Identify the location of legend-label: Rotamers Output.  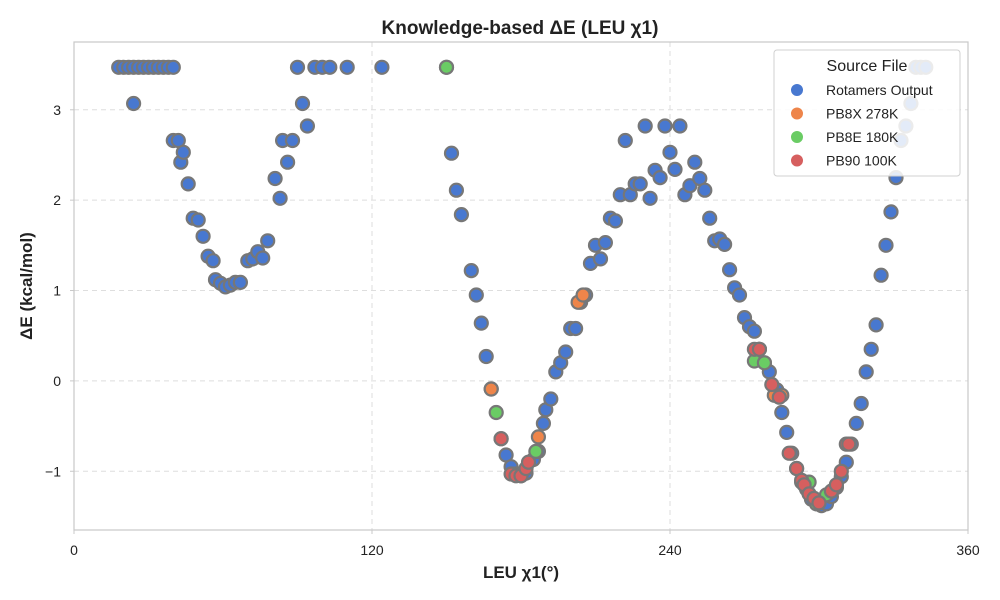
(879, 90).